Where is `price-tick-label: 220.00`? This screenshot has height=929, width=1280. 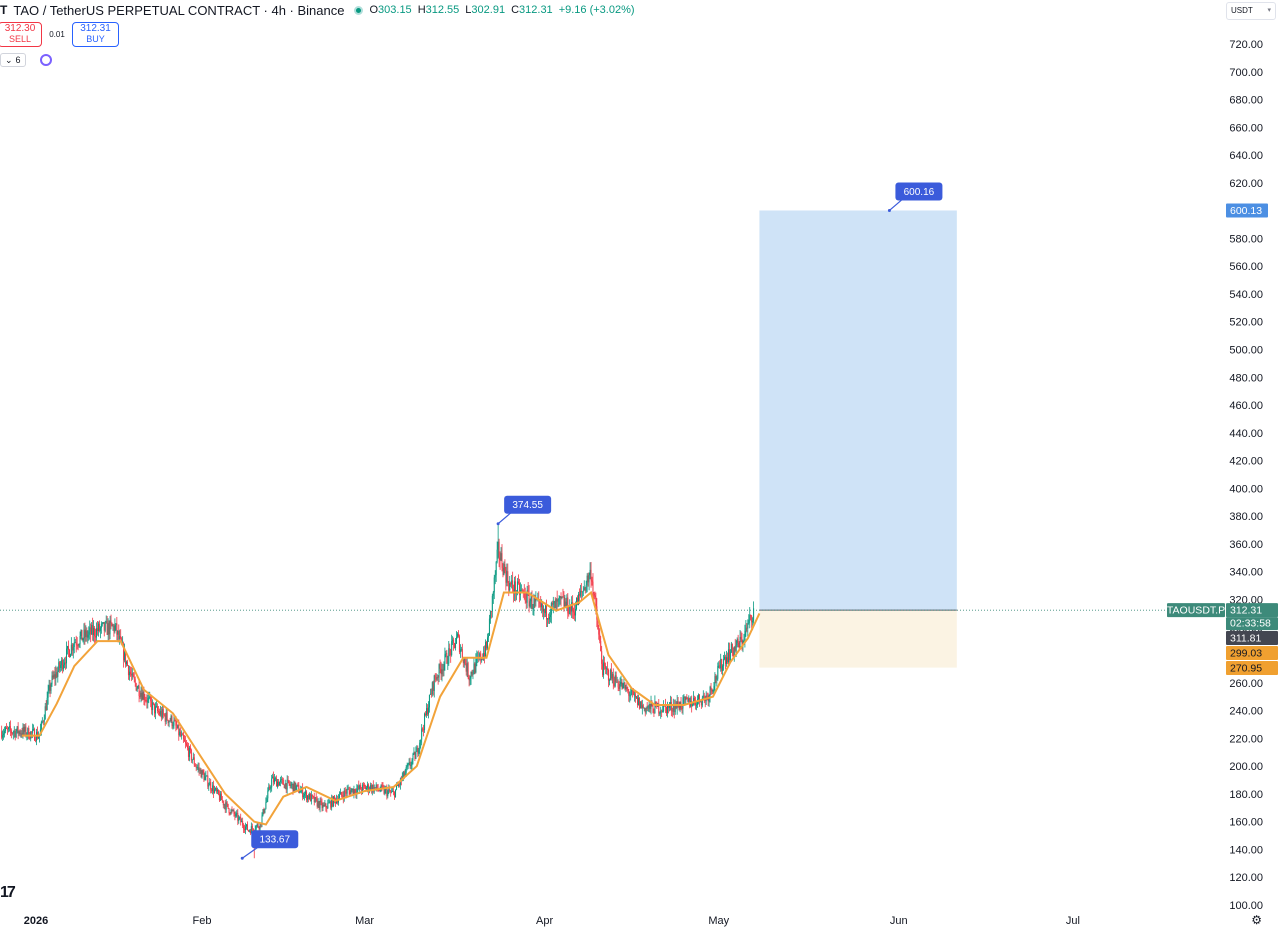
price-tick-label: 220.00 is located at coordinates (1246, 739).